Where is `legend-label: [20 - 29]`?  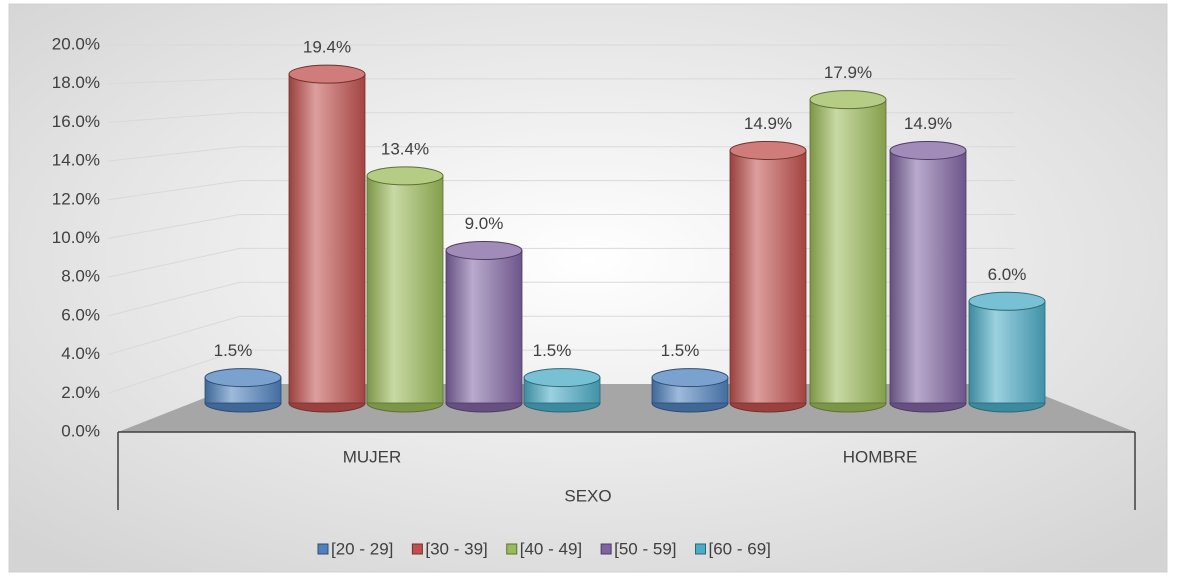 legend-label: [20 - 29] is located at coordinates (362, 548).